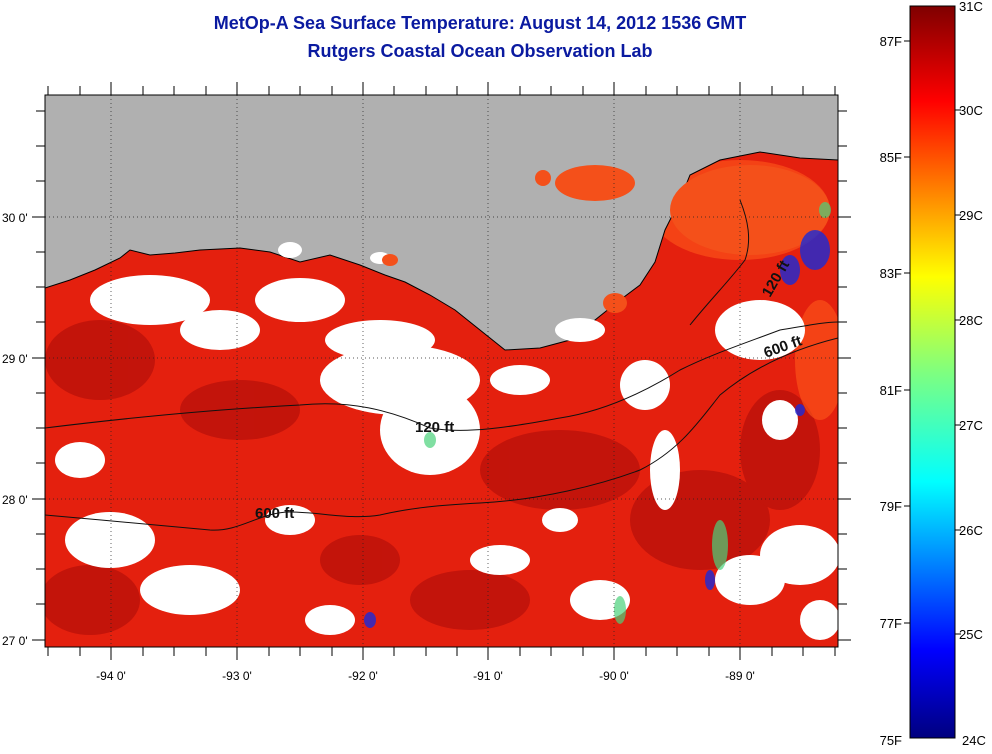 This screenshot has height=754, width=992. What do you see at coordinates (111, 676) in the screenshot?
I see `lon-label-94: -94 0'` at bounding box center [111, 676].